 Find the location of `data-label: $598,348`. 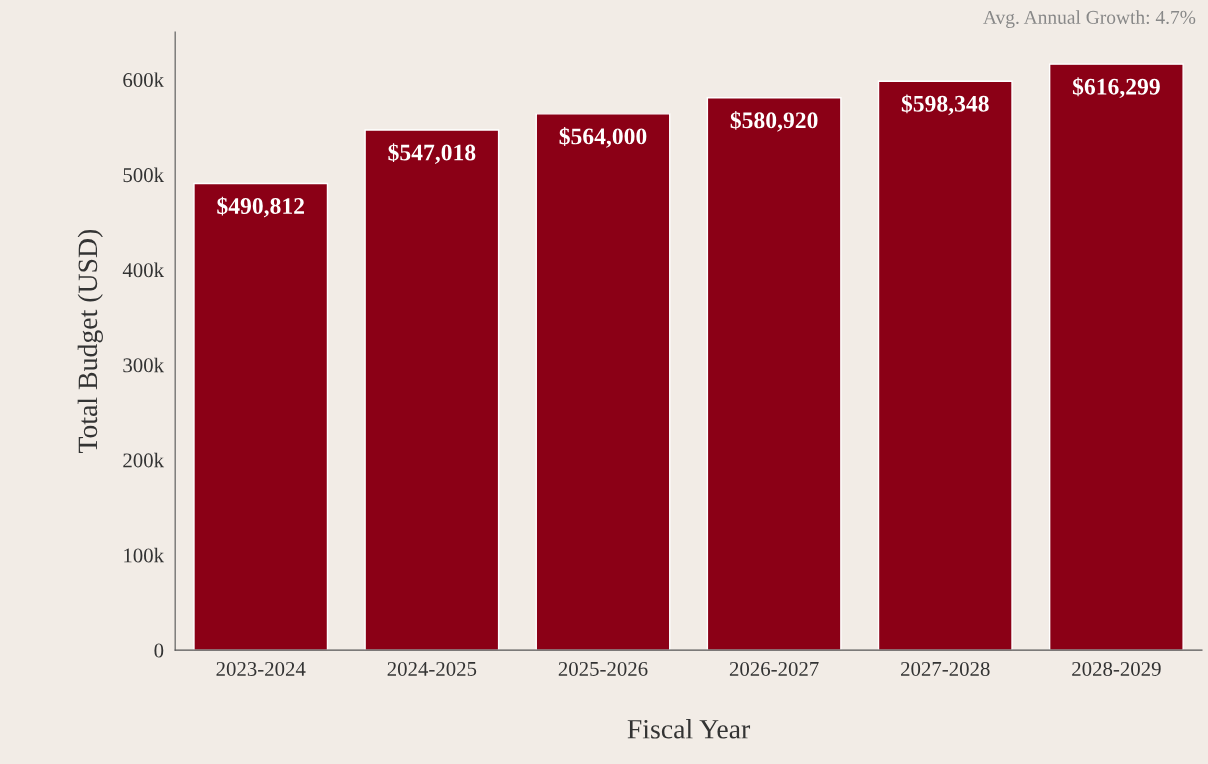

data-label: $598,348 is located at coordinates (945, 105).